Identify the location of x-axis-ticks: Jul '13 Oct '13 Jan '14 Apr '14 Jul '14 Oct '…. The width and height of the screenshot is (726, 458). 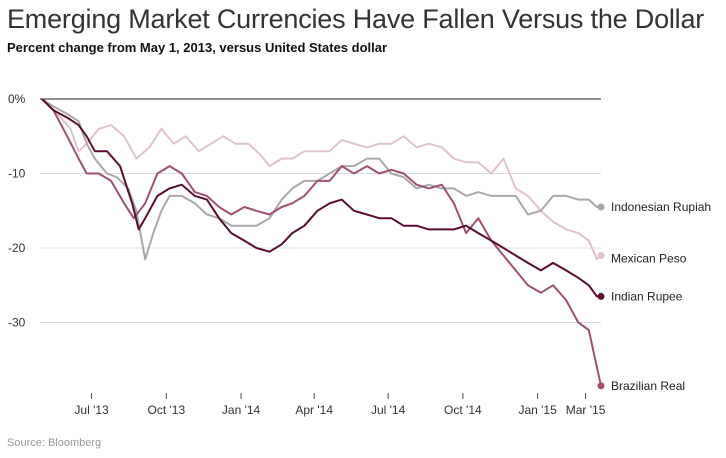
(340, 405).